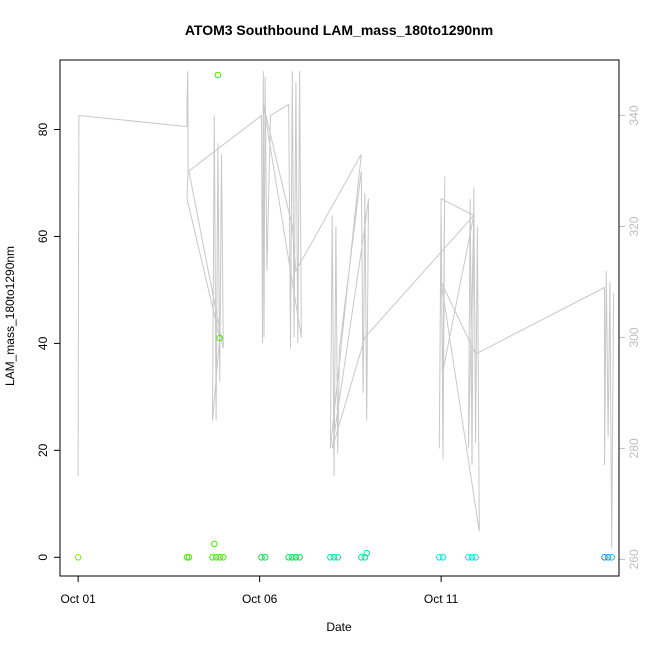 The height and width of the screenshot is (650, 650). Describe the element at coordinates (43, 236) in the screenshot. I see `y-tick-label: 60` at that location.